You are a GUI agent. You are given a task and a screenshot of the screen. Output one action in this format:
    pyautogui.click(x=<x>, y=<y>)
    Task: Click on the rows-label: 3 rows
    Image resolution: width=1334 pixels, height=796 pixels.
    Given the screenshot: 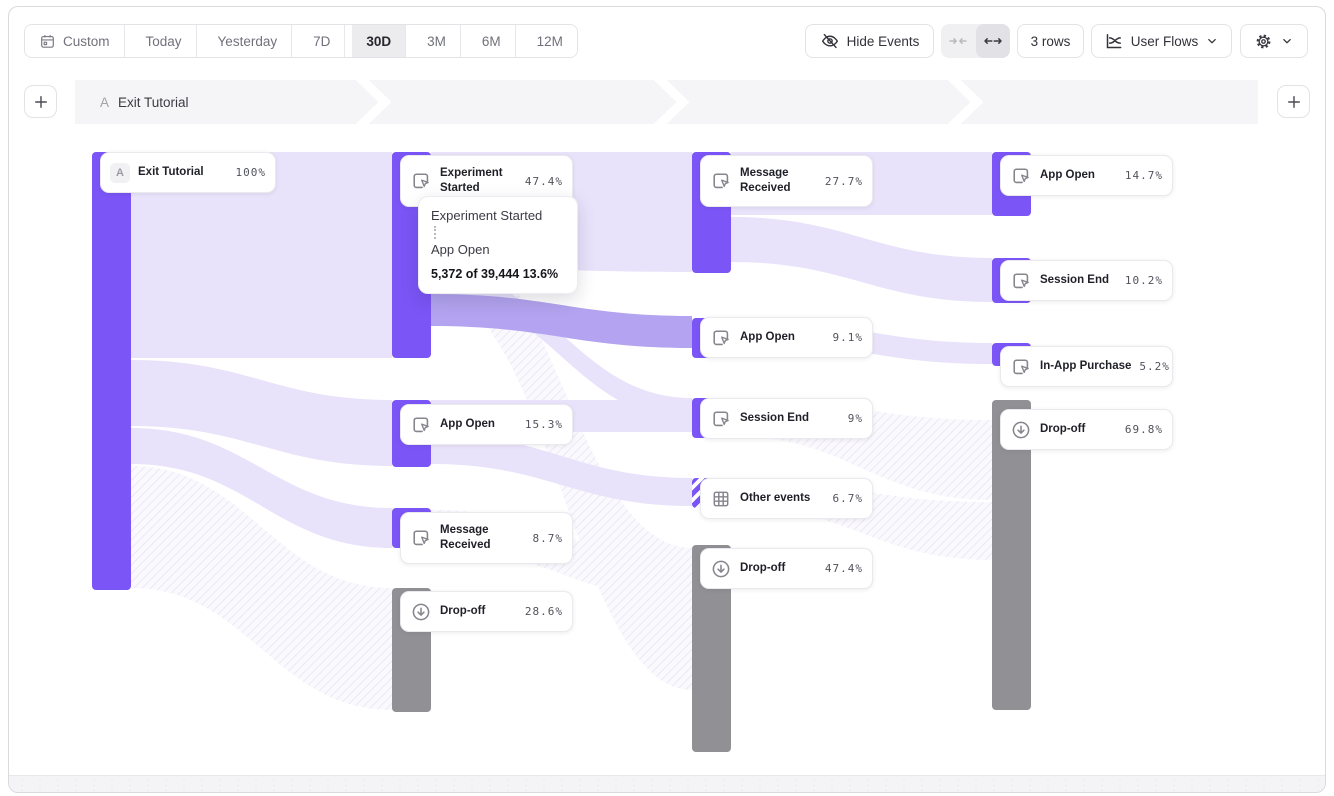 What is the action you would take?
    pyautogui.click(x=1050, y=41)
    